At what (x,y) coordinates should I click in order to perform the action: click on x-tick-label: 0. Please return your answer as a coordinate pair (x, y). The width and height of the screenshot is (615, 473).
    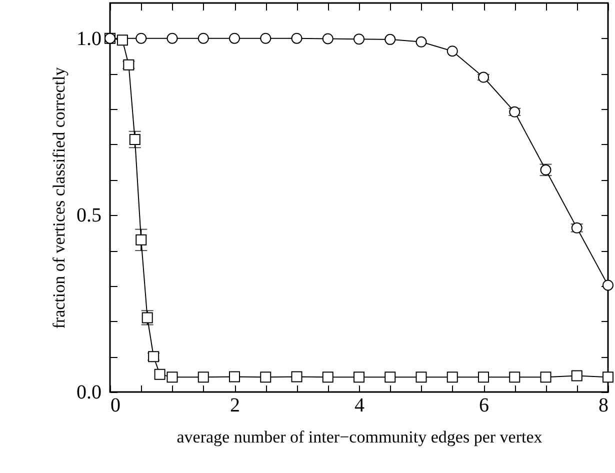
    Looking at the image, I should click on (115, 405).